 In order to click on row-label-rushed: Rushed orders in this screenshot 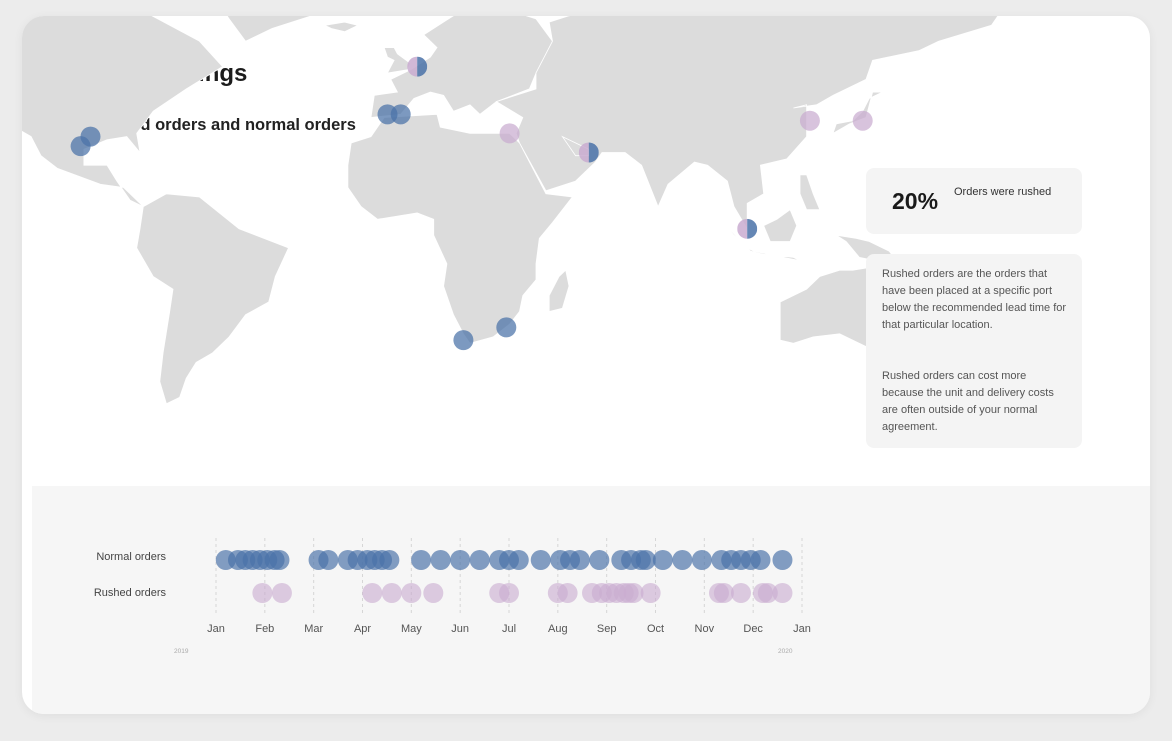, I will do `click(130, 593)`.